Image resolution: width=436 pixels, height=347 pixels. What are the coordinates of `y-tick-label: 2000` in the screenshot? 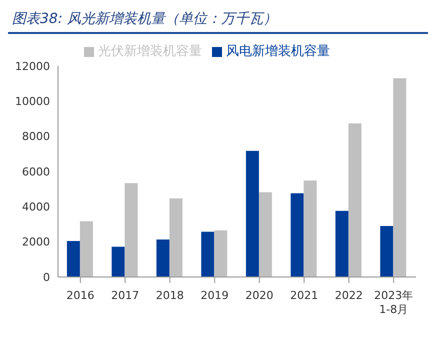 It's located at (36, 242).